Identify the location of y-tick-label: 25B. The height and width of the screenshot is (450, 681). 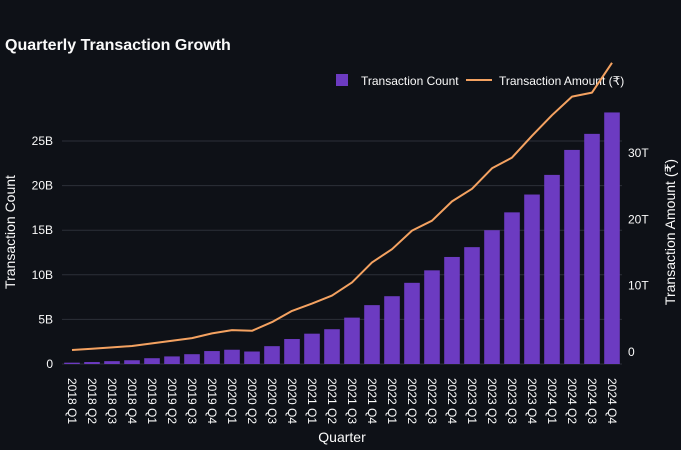
(42, 141).